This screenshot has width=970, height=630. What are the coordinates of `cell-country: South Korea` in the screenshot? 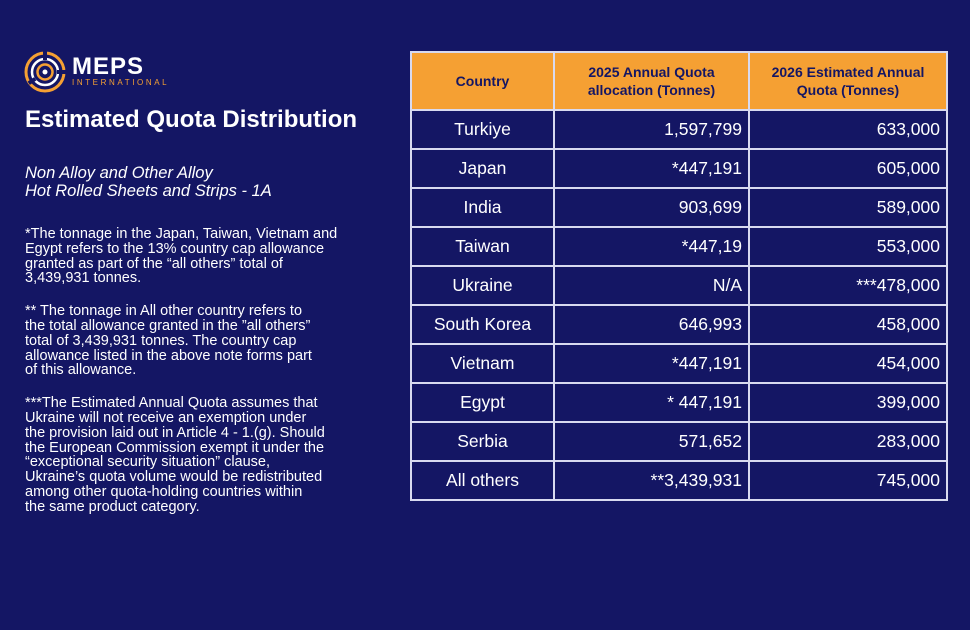 It's located at (482, 324).